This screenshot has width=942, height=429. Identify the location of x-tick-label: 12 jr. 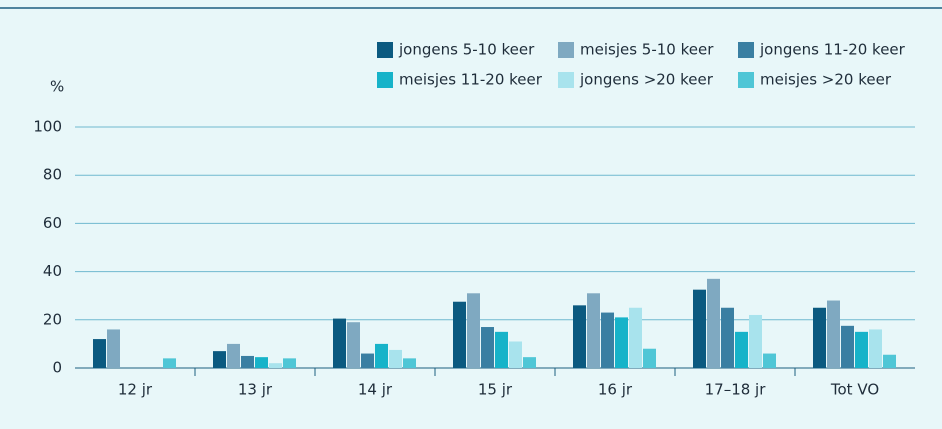
(135, 390).